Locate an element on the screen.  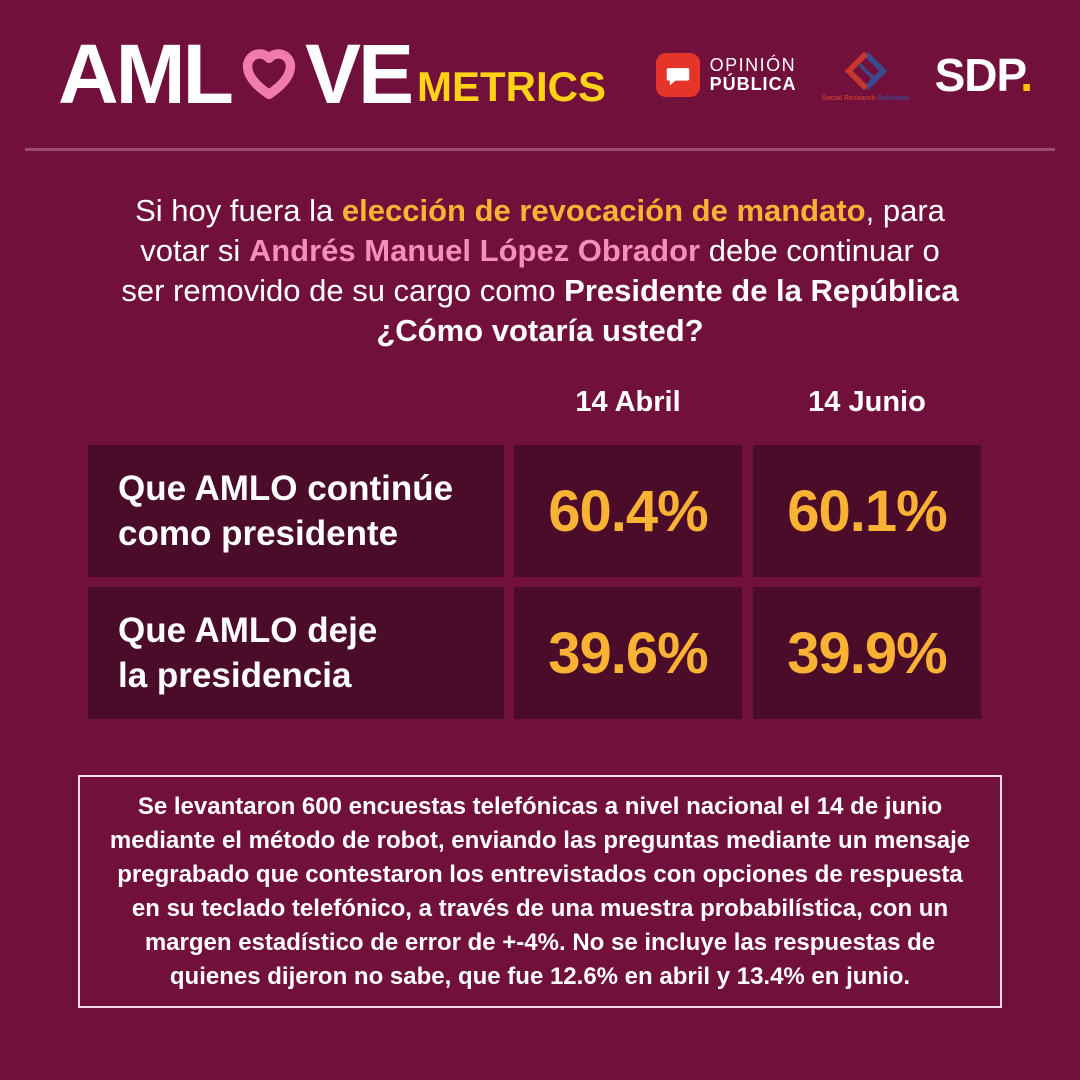
highlight-presidente: Presidente de la República is located at coordinates (761, 290).